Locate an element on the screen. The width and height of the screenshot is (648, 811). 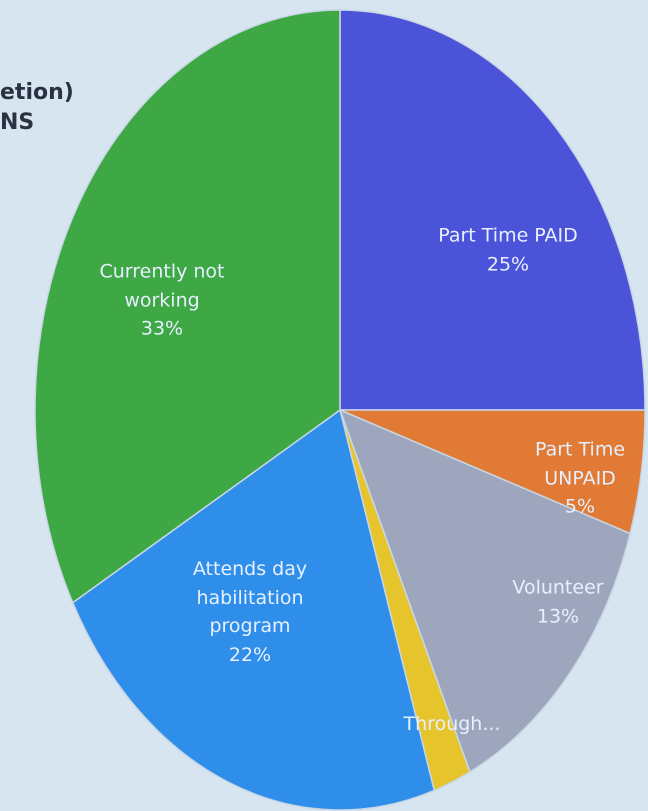
value-label: 13% is located at coordinates (558, 616).